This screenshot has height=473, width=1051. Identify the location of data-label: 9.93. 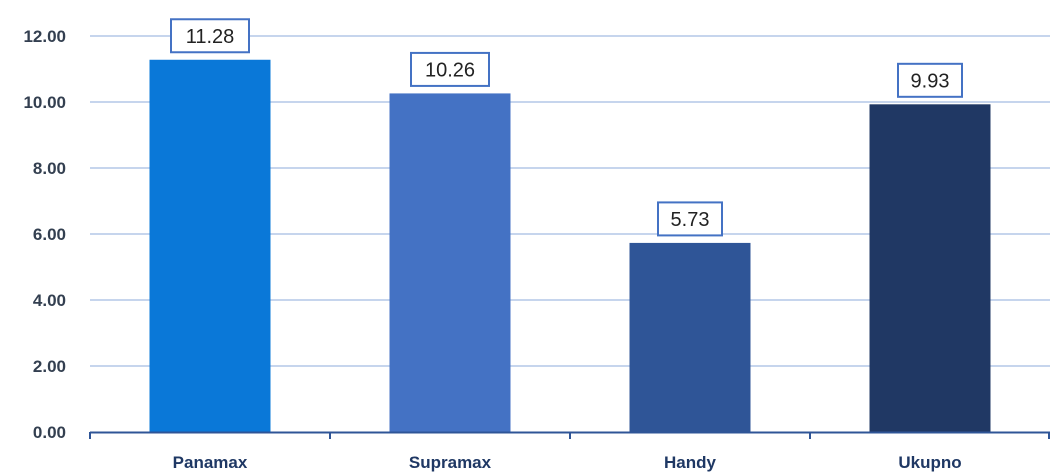
(930, 81).